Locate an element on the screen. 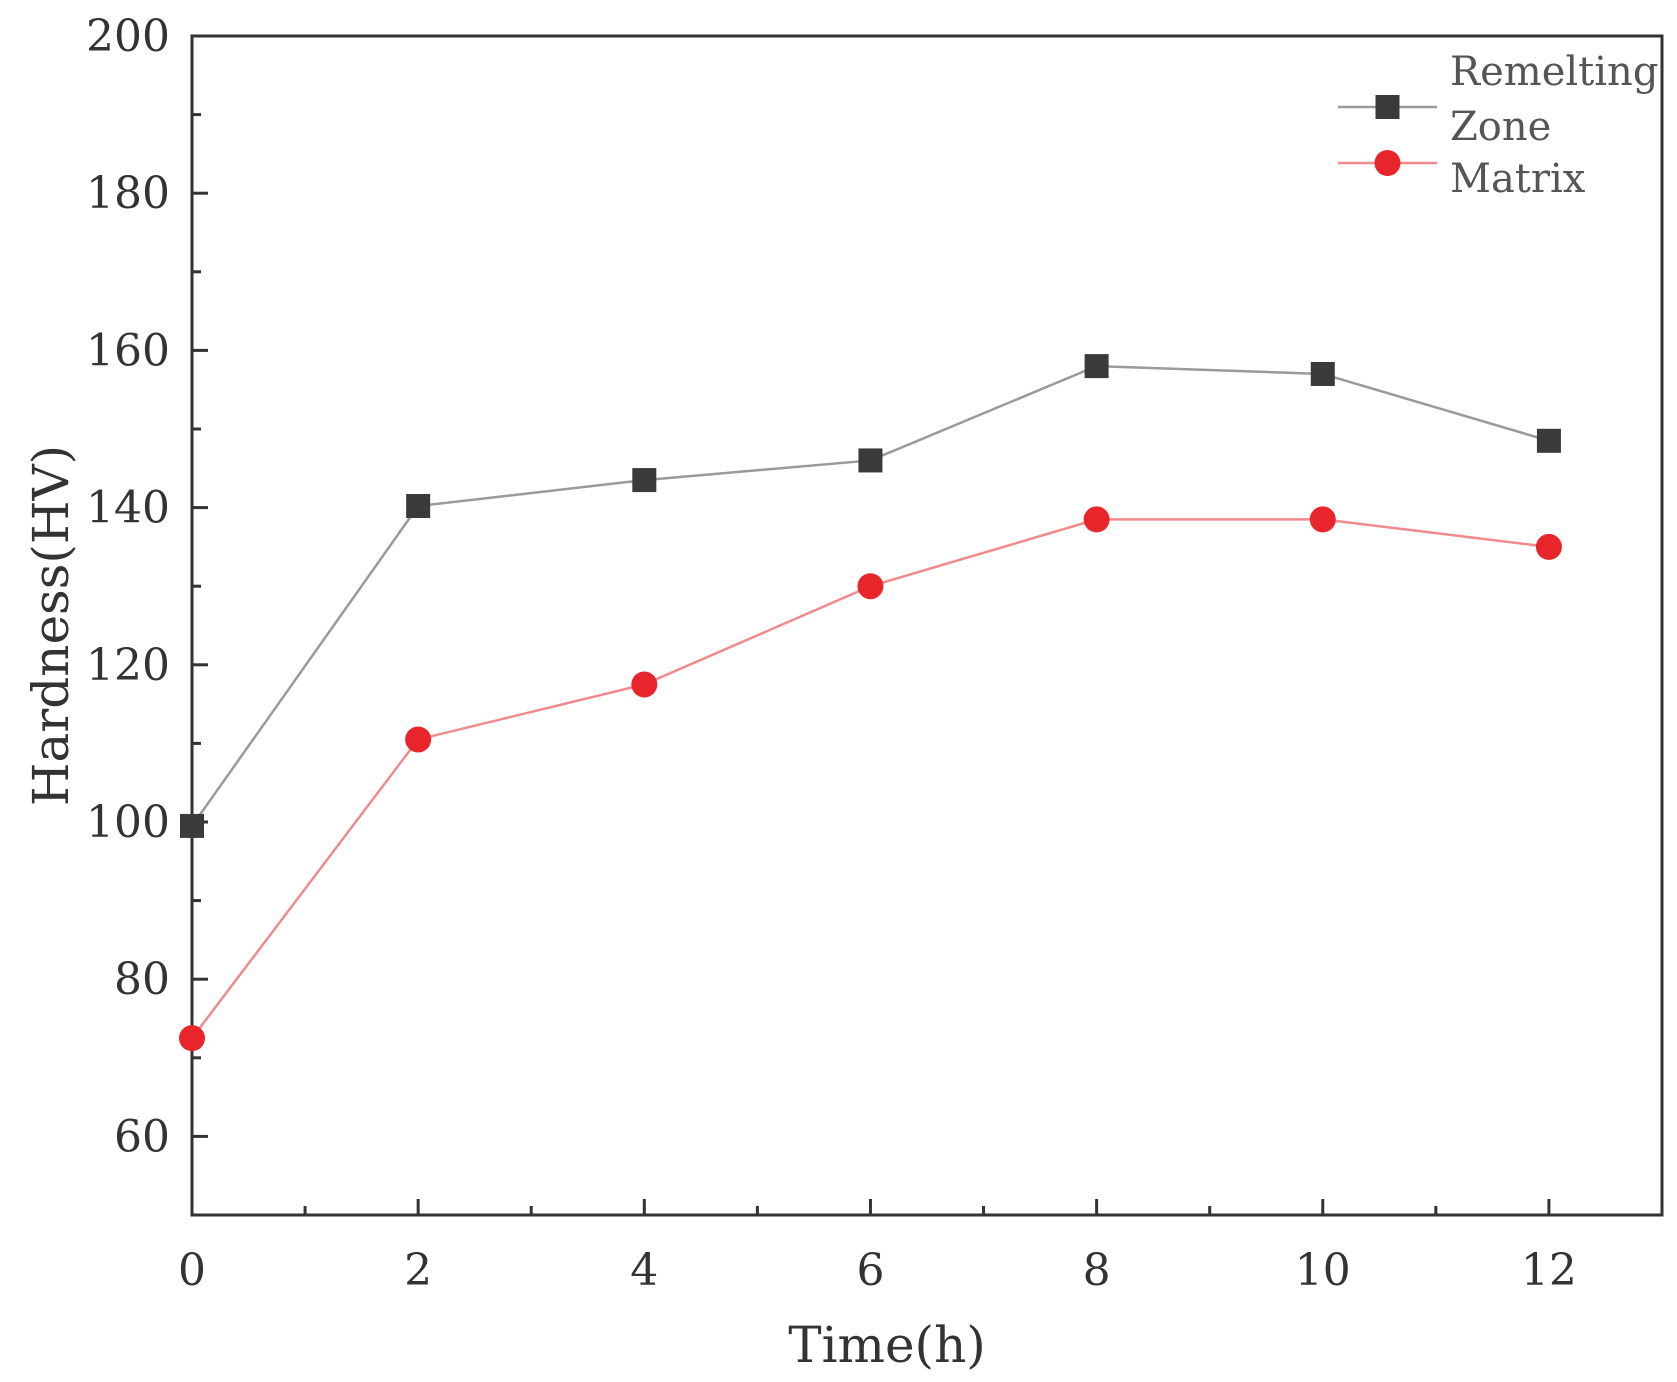 This screenshot has height=1382, width=1677. legend-marker-matrix is located at coordinates (1387, 163).